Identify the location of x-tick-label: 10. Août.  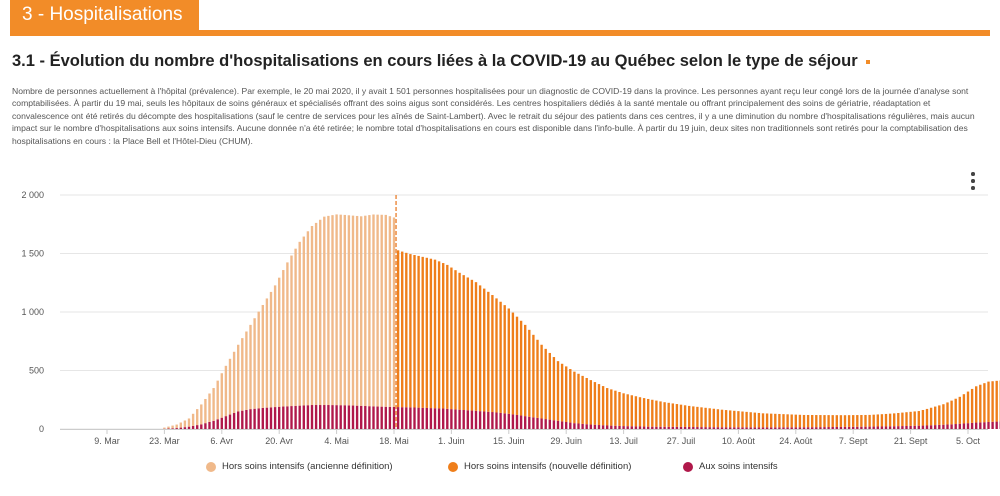
(739, 441).